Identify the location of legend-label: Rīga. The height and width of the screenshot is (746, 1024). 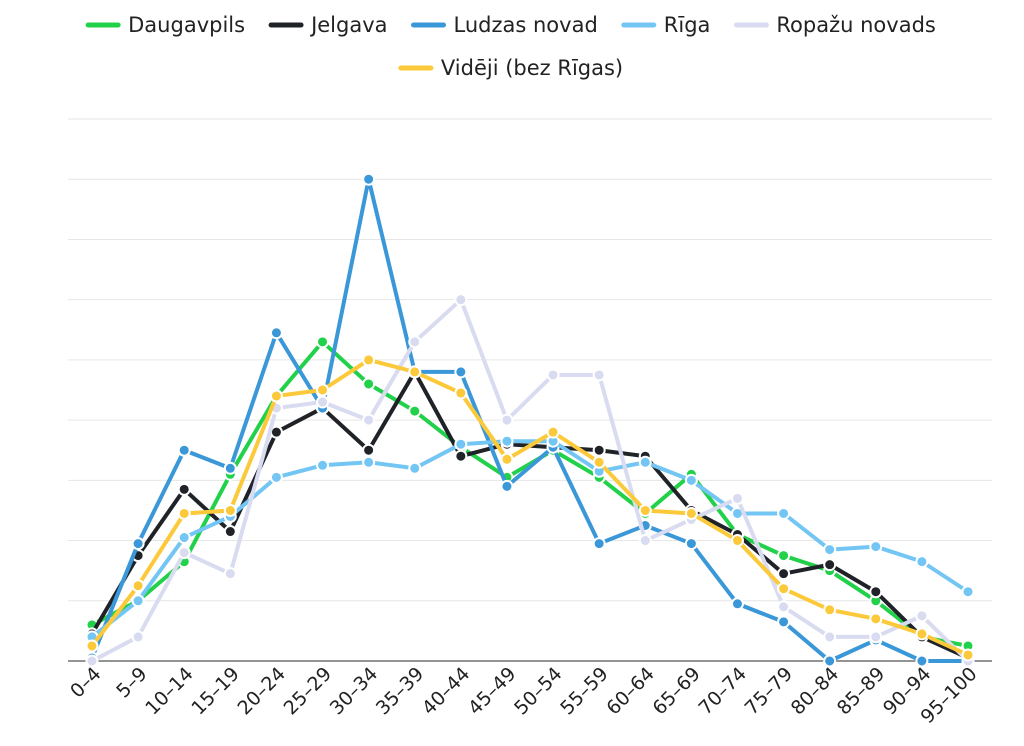
(687, 25).